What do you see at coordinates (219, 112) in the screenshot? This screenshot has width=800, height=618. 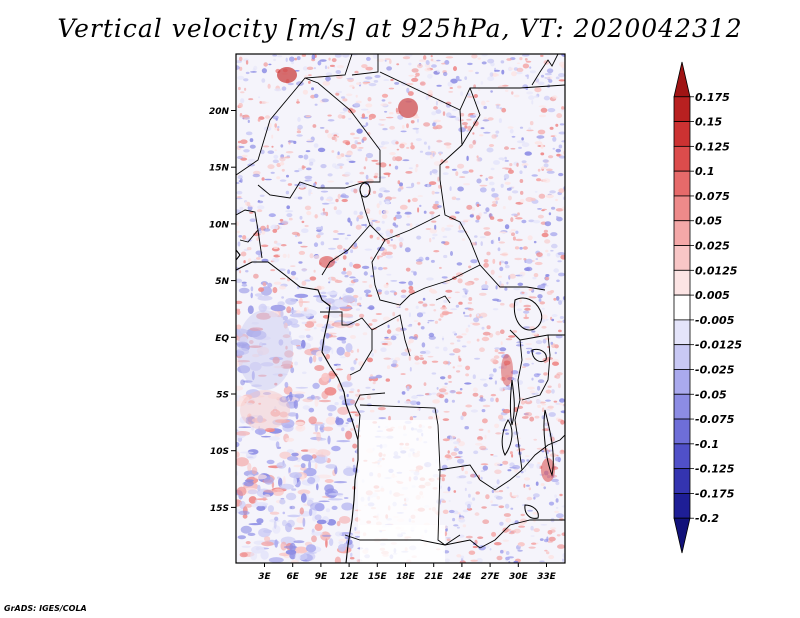 I see `lat-tick-label: 20N` at bounding box center [219, 112].